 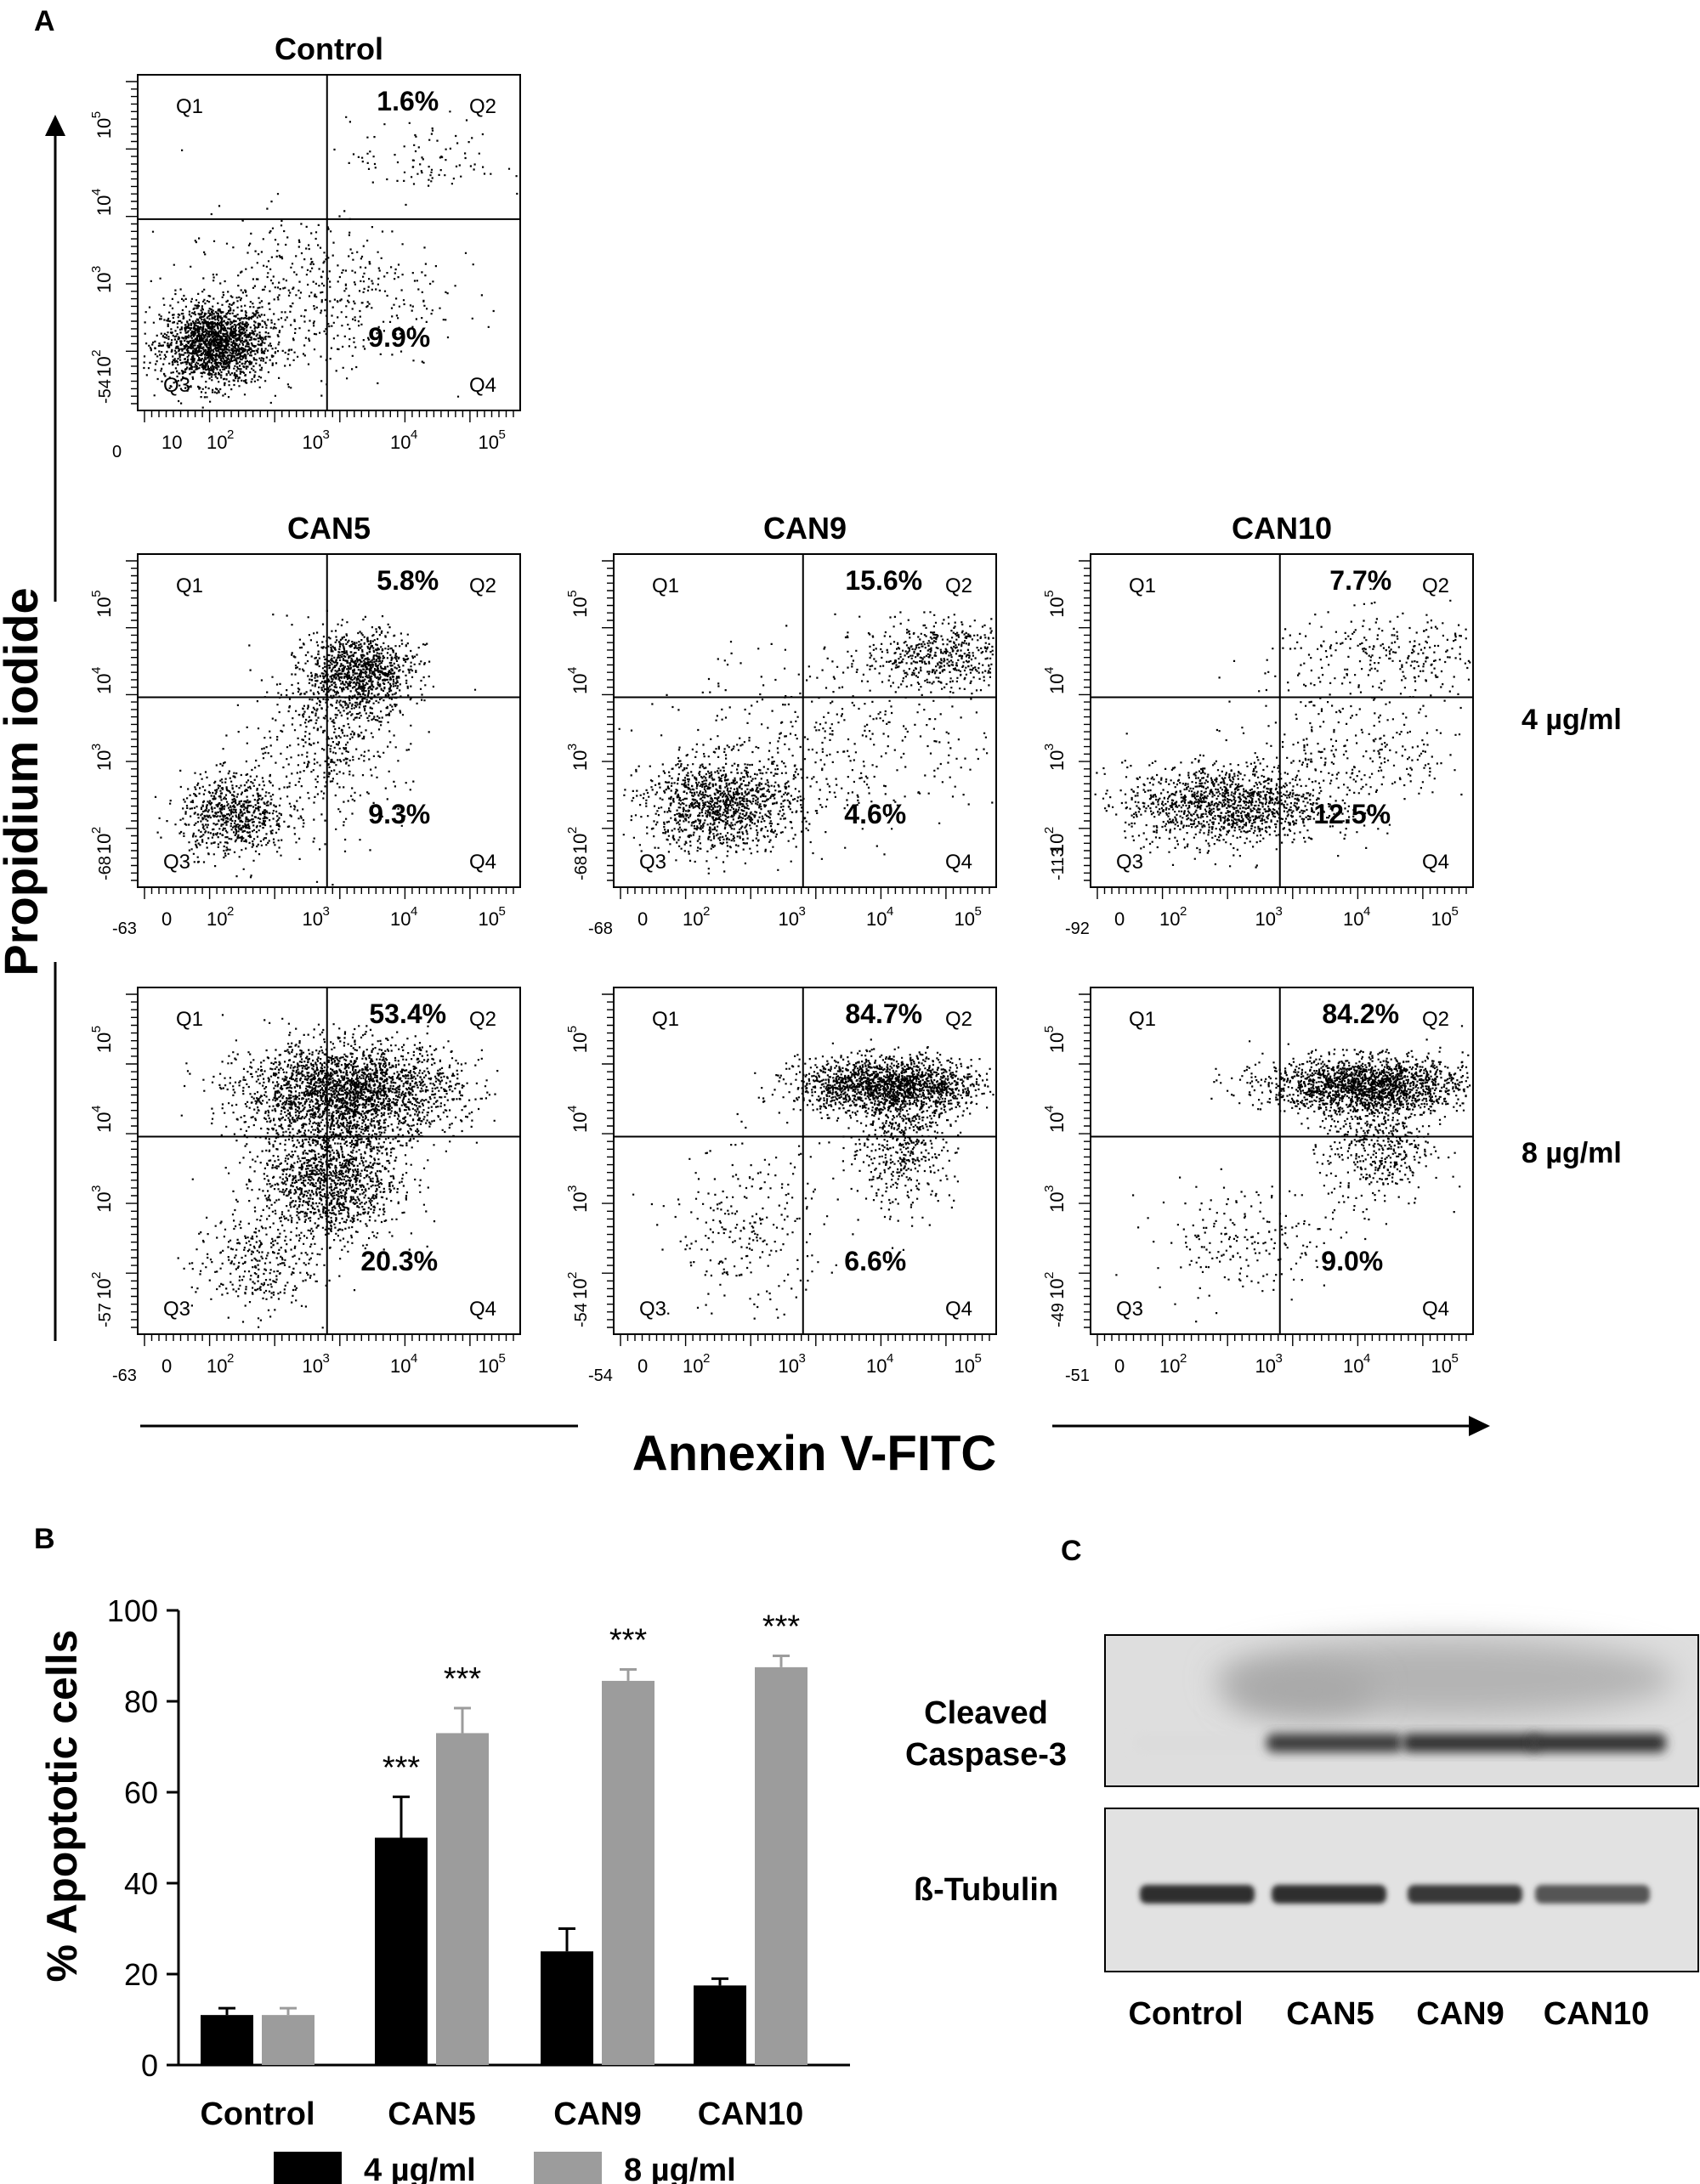 What do you see at coordinates (1330, 2014) in the screenshot?
I see `lane-label-can5: CAN5` at bounding box center [1330, 2014].